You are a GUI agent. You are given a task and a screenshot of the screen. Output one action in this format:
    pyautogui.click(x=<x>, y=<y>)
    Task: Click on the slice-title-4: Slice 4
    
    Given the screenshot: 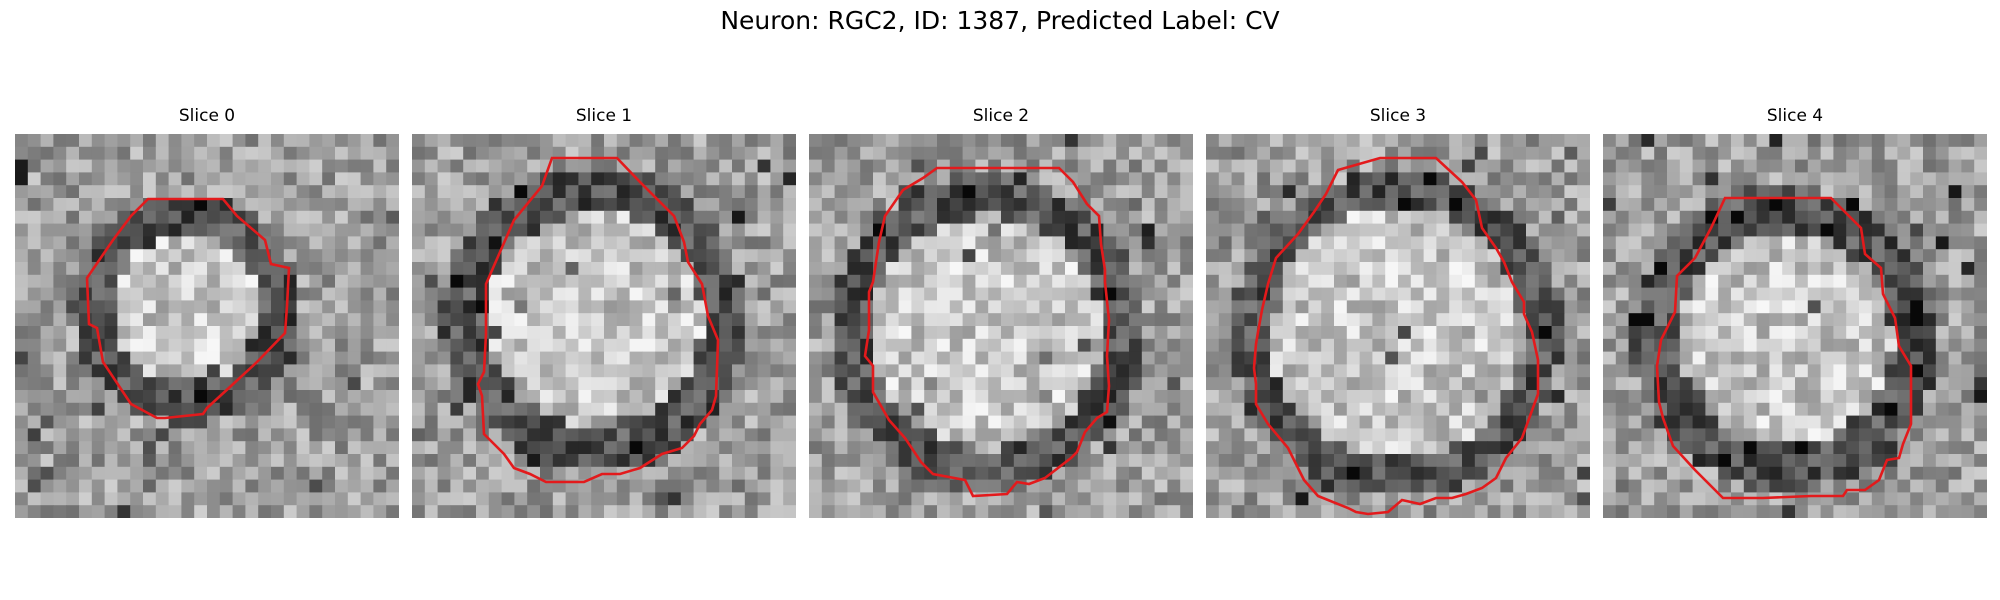 What is the action you would take?
    pyautogui.click(x=1795, y=116)
    